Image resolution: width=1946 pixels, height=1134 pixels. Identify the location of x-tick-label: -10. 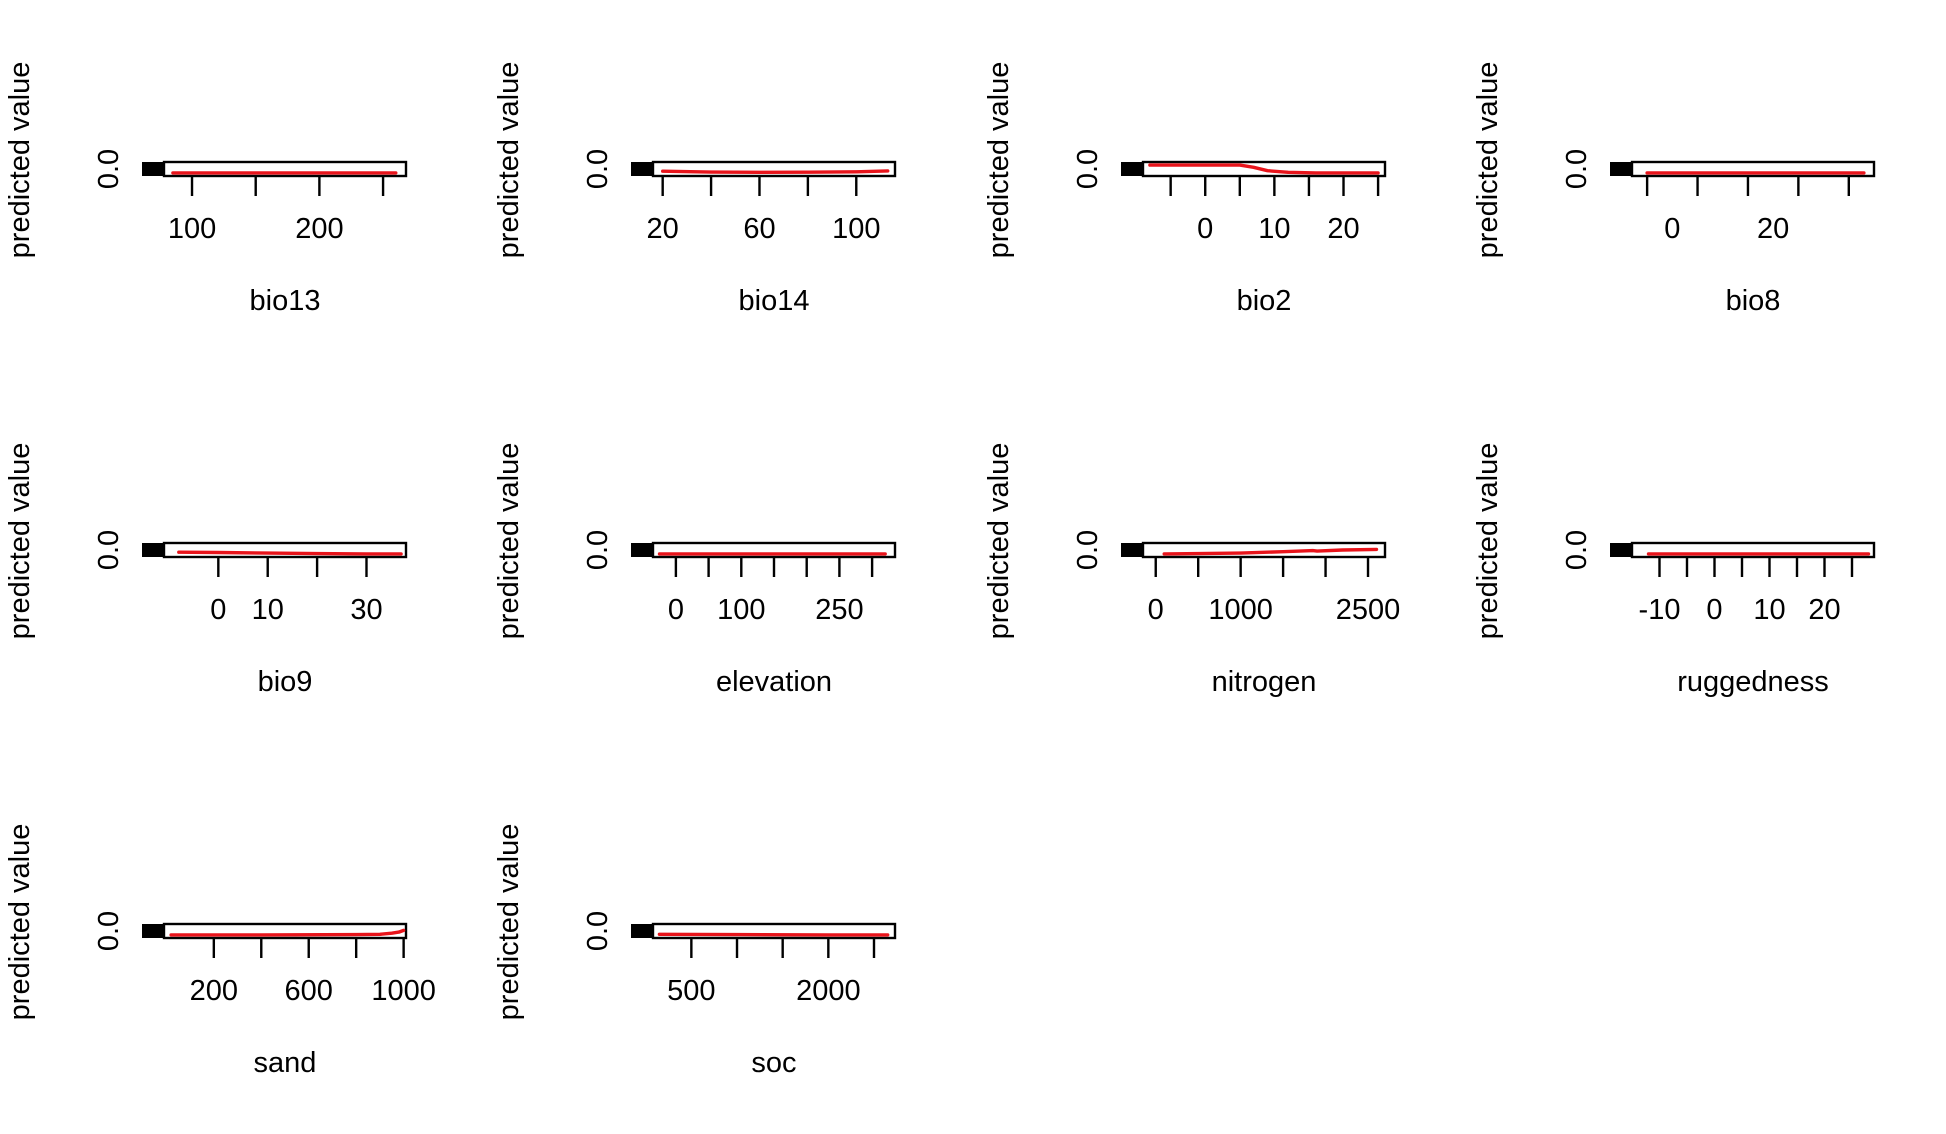
(1660, 610).